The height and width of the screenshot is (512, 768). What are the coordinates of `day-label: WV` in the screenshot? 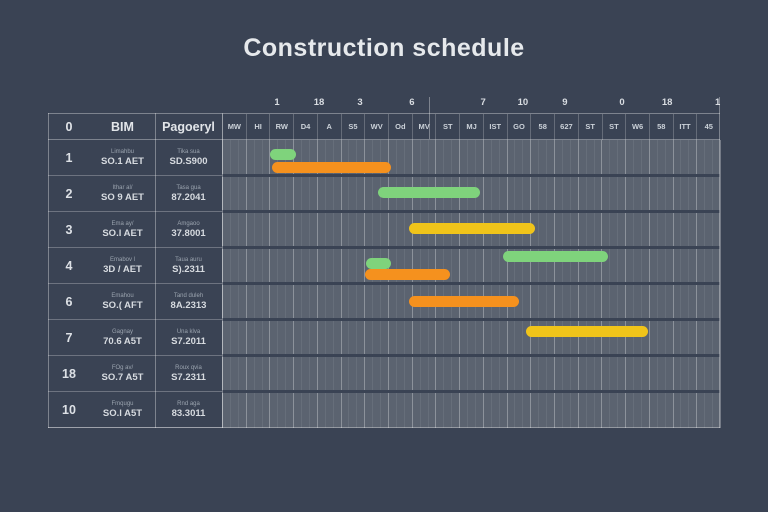 It's located at (376, 127).